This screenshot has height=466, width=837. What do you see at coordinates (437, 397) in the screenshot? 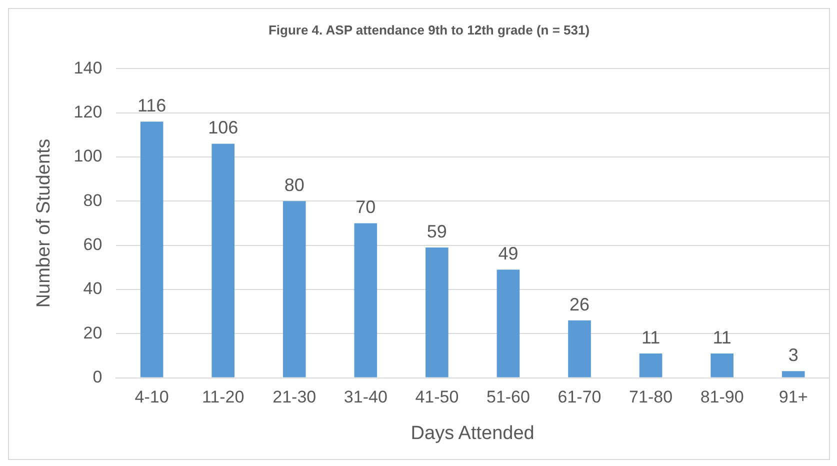
I see `x-tick-label: 41-50` at bounding box center [437, 397].